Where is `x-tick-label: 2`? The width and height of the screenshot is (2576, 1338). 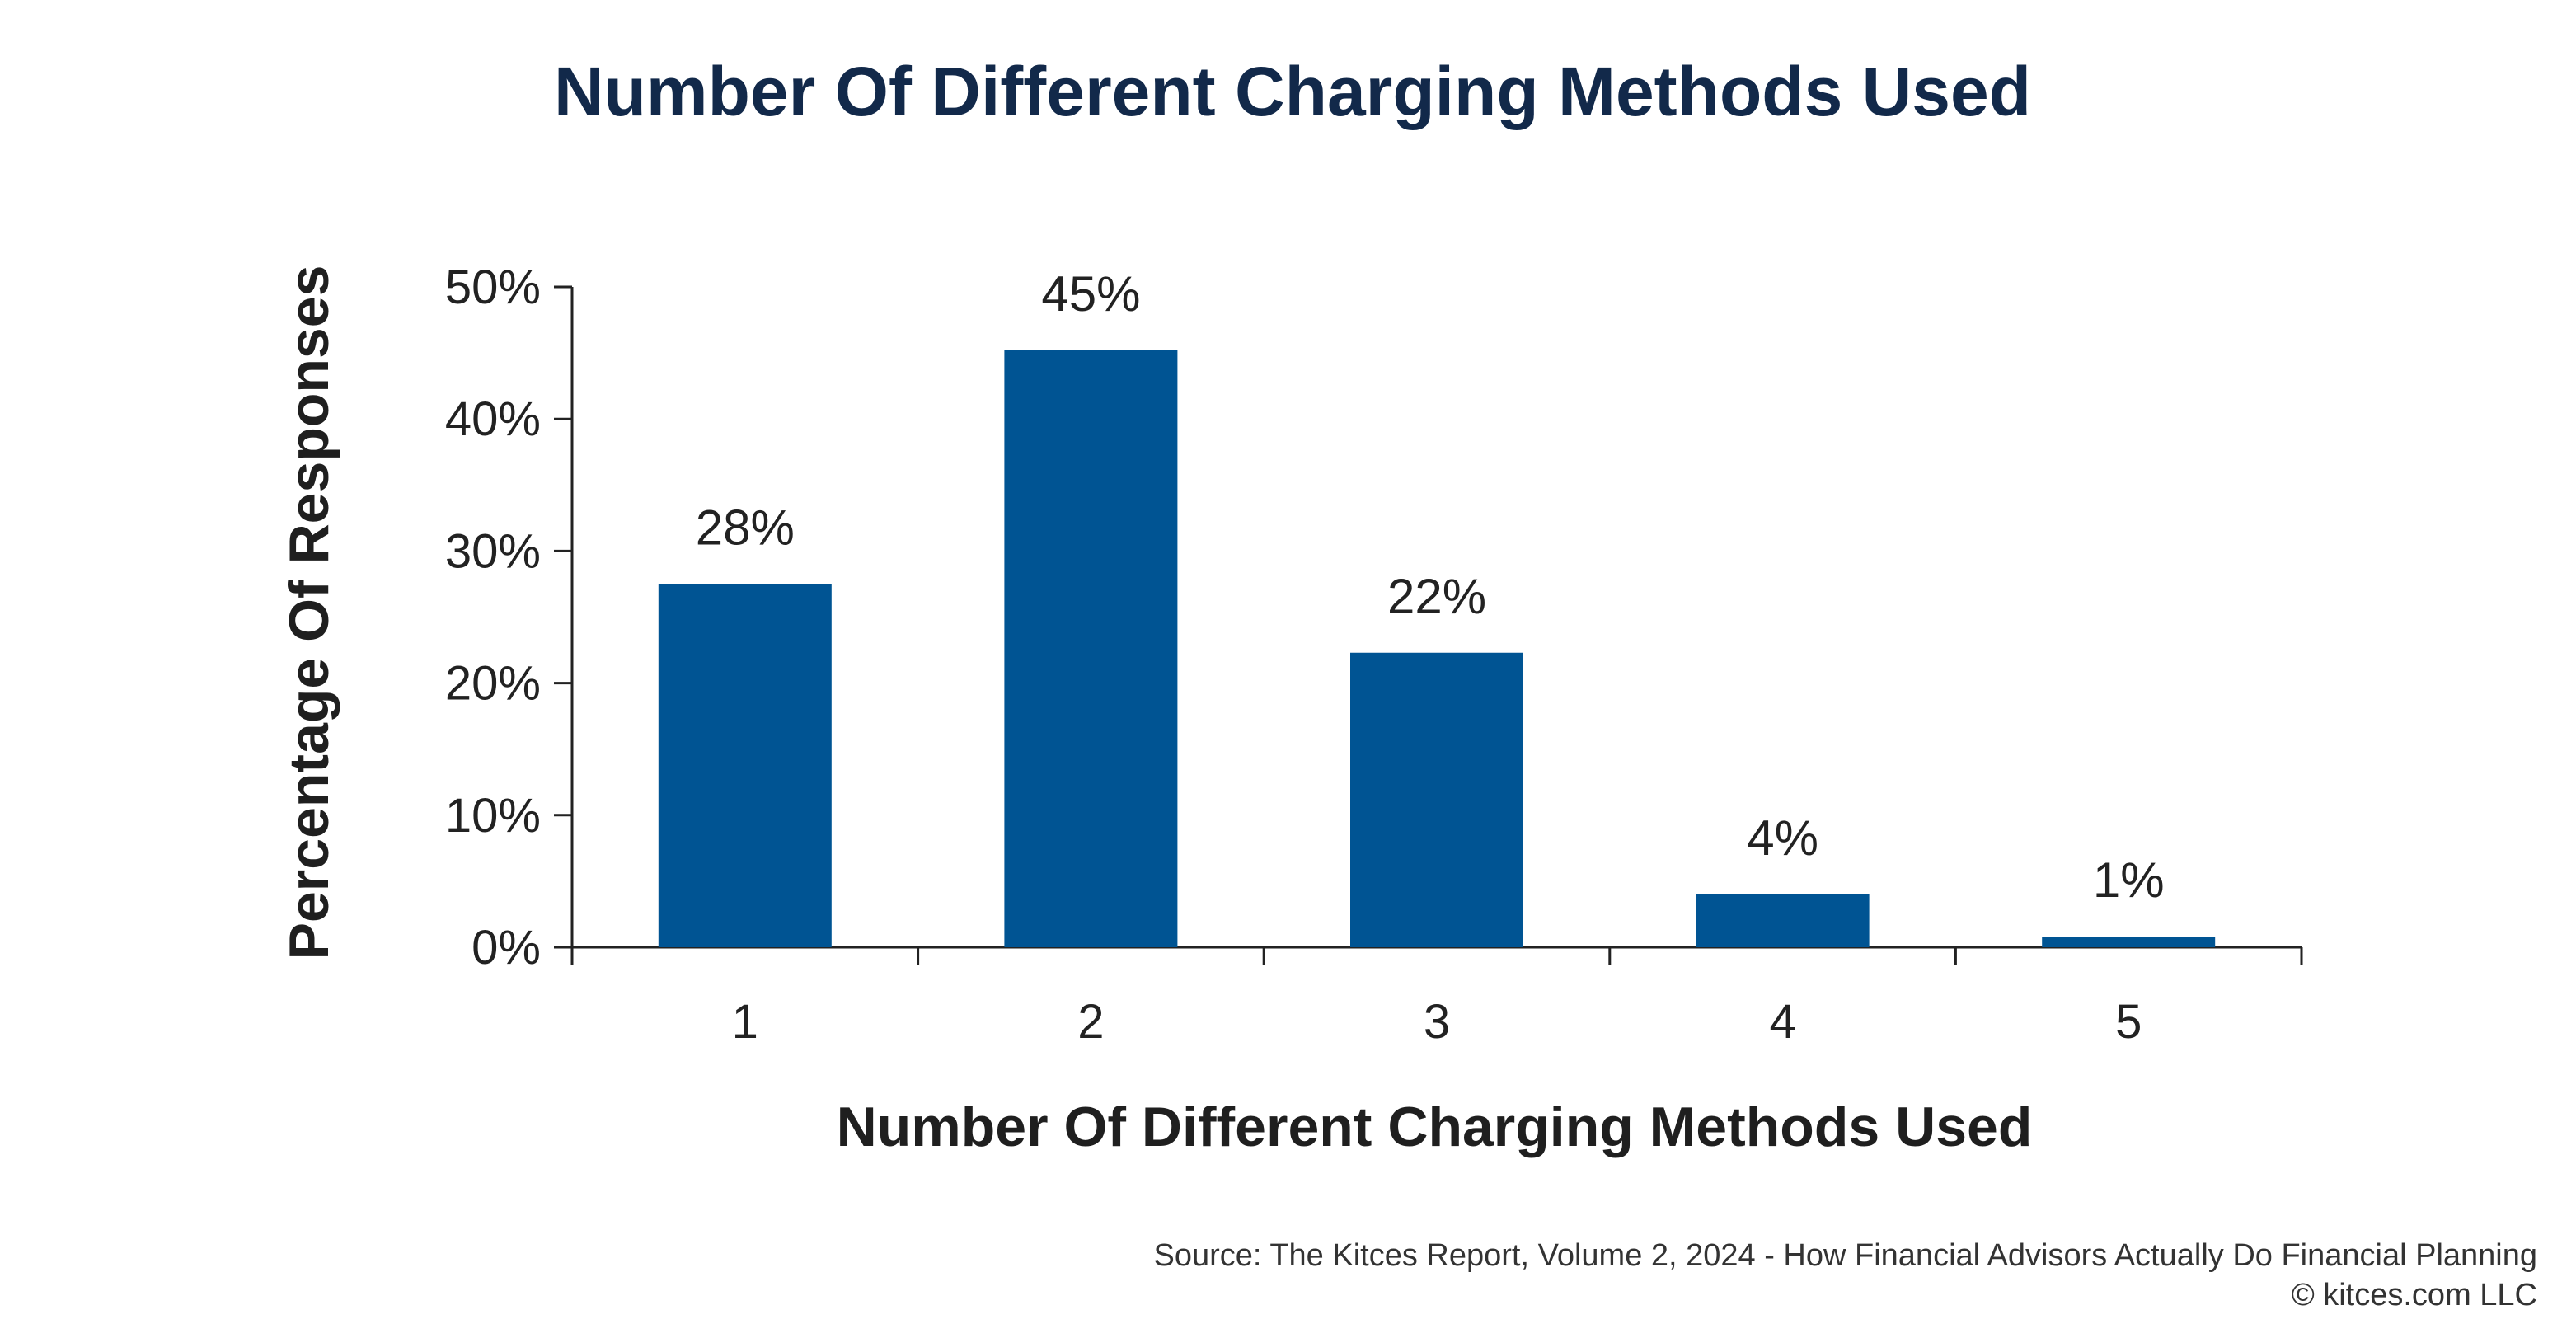
x-tick-label: 2 is located at coordinates (1090, 1022).